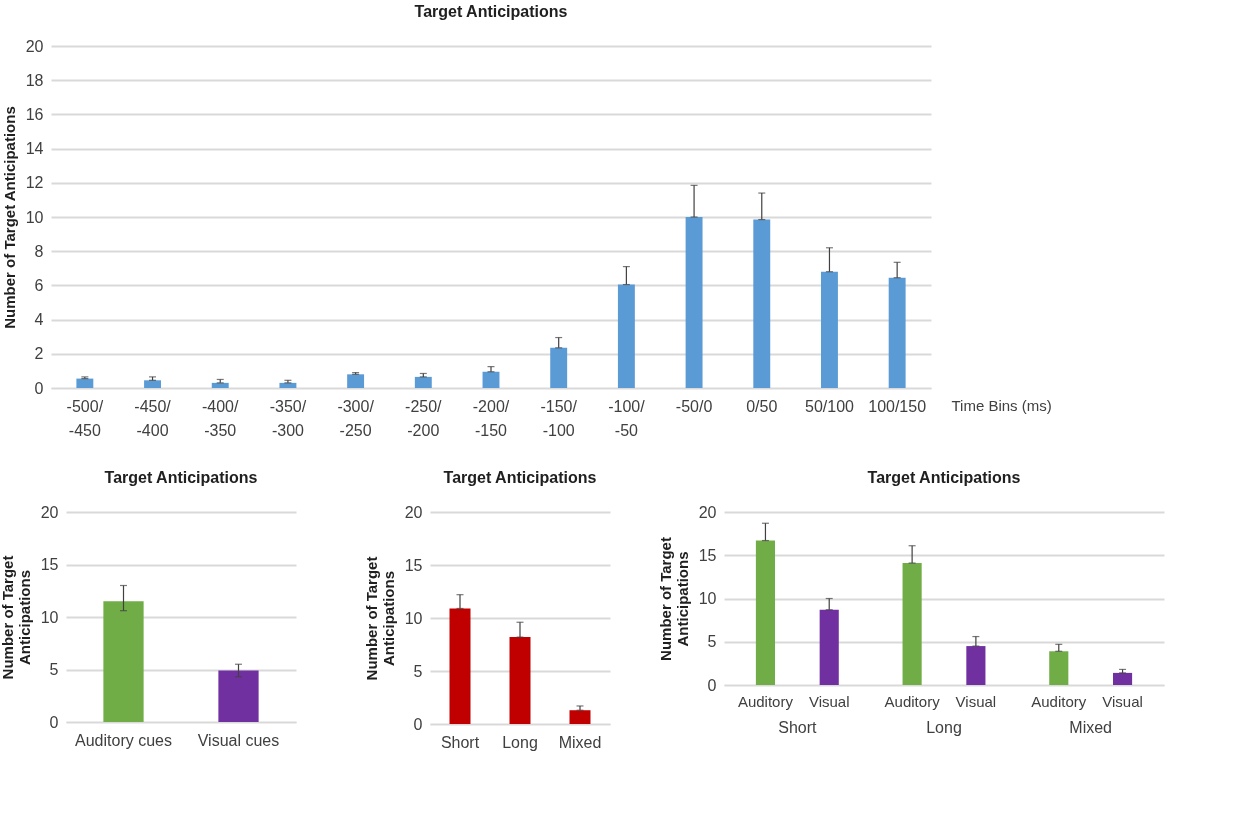 This screenshot has height=821, width=1258. I want to click on x-tick-label: 100/150, so click(897, 406).